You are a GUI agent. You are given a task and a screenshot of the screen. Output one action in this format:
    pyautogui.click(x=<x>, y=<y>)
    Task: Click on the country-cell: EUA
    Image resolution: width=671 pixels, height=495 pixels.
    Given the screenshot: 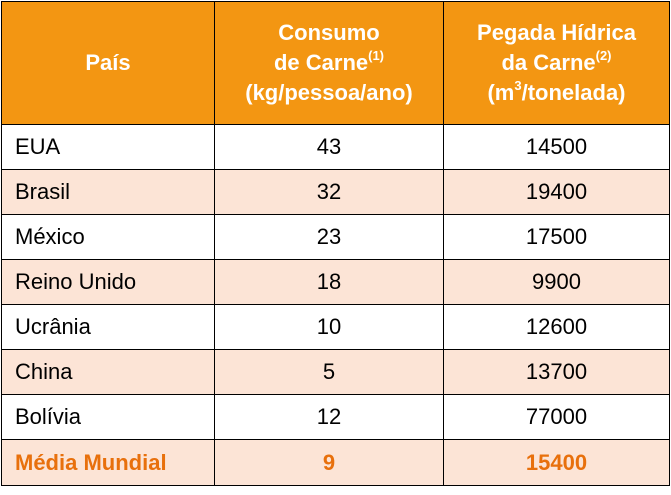 What is the action you would take?
    pyautogui.click(x=108, y=147)
    